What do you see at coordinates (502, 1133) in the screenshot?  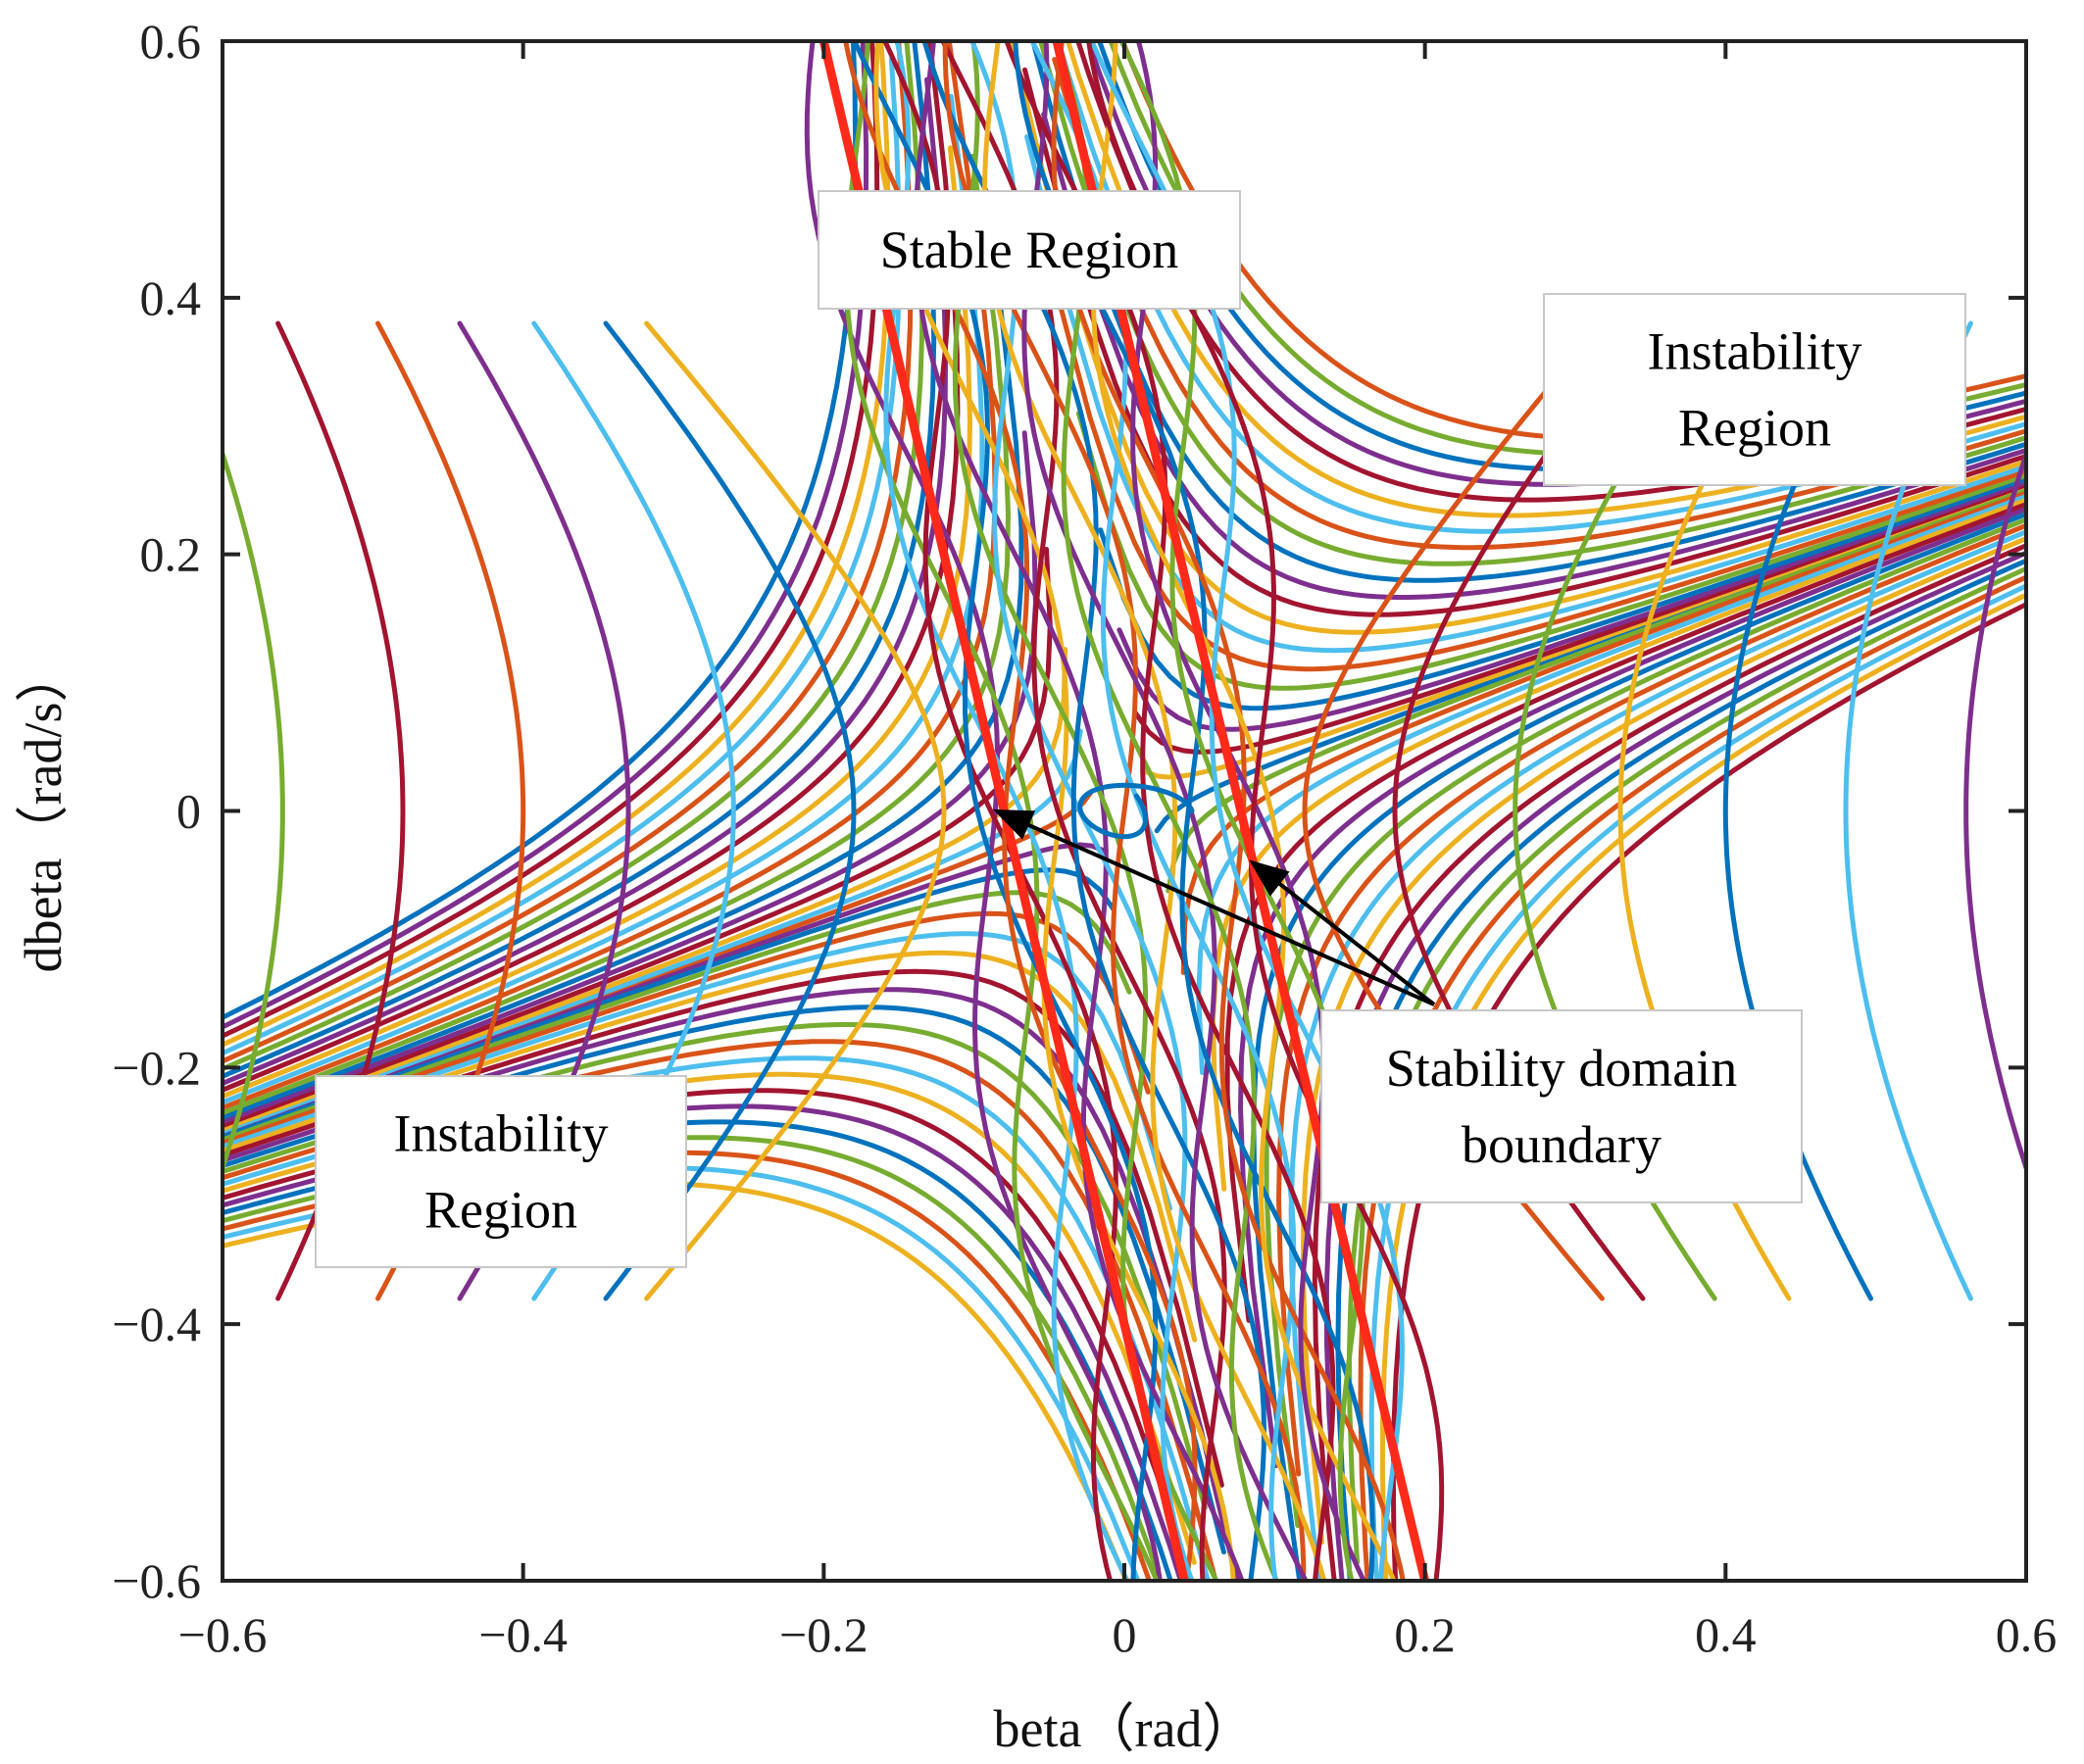 I see `annotation-text-instability_bottom: Instability` at bounding box center [502, 1133].